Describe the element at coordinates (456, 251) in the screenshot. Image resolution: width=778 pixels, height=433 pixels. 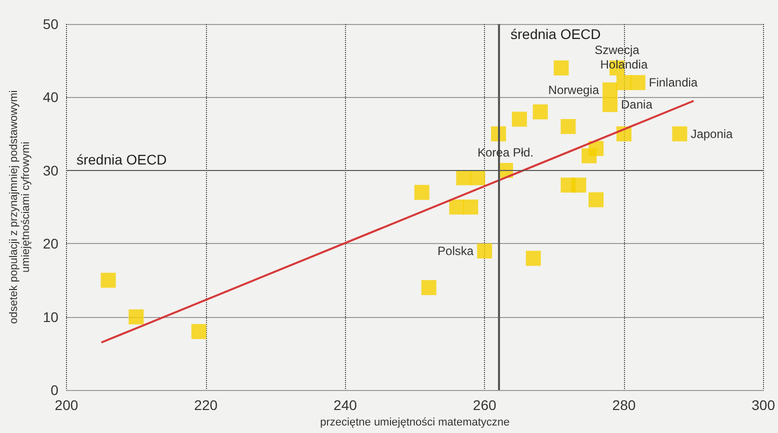
I see `annotation: Polska` at that location.